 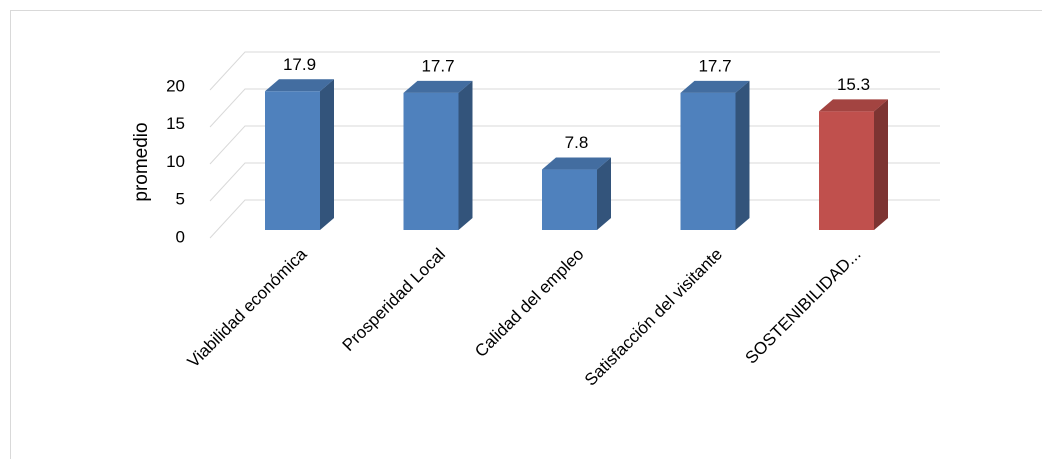 What do you see at coordinates (574, 71) in the screenshot?
I see `grid-line` at bounding box center [574, 71].